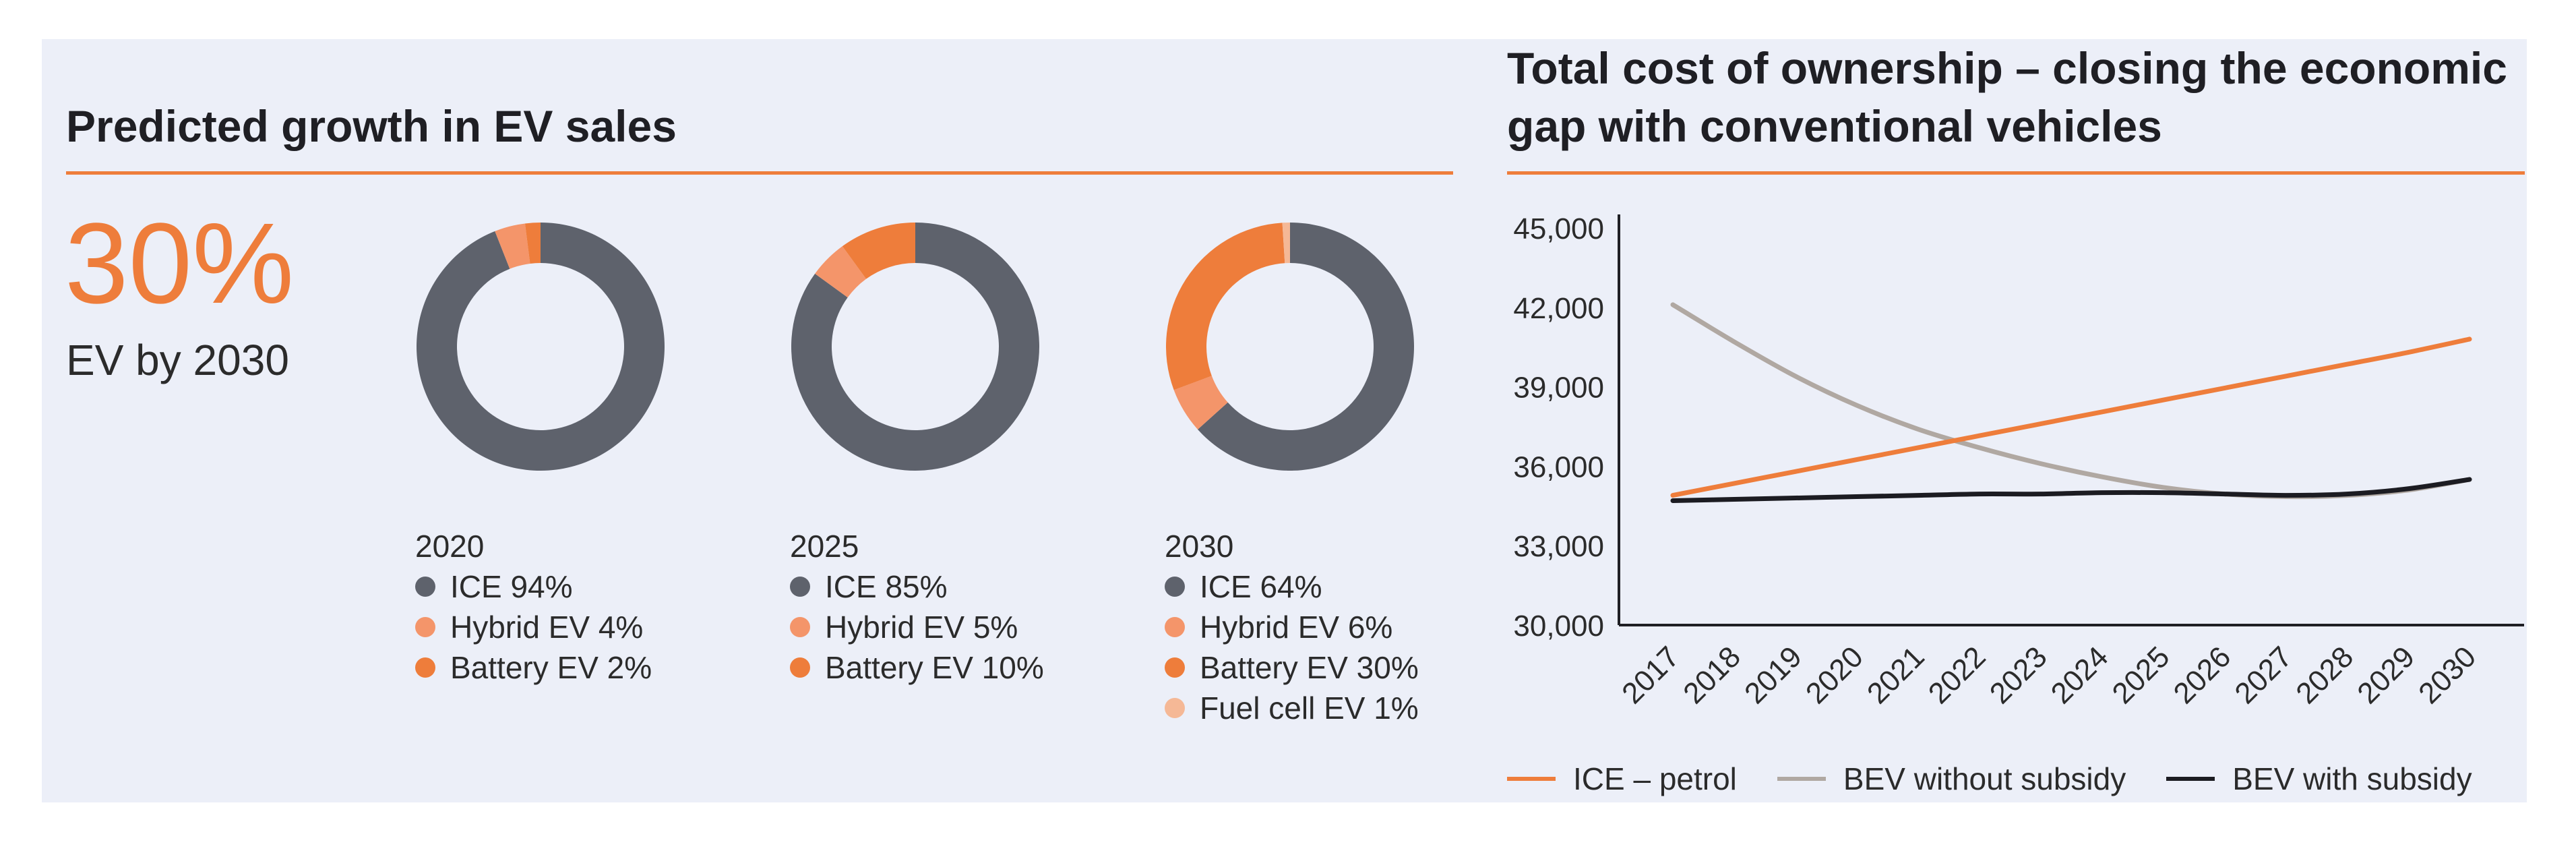 The image size is (2576, 853). I want to click on y-tick-label: 30,000, so click(1559, 626).